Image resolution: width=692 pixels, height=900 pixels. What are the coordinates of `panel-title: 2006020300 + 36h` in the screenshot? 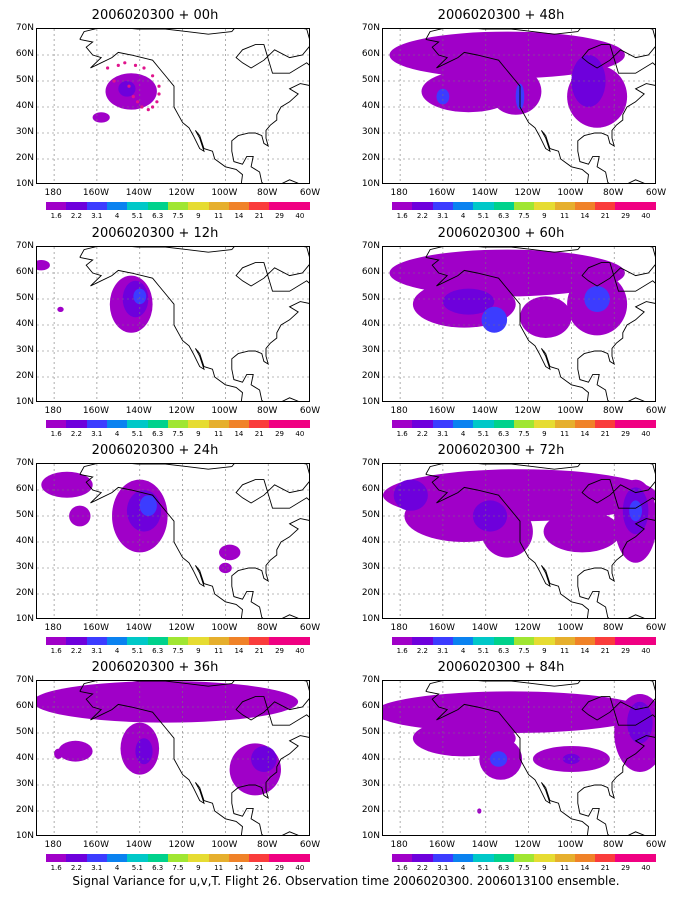 It's located at (155, 667).